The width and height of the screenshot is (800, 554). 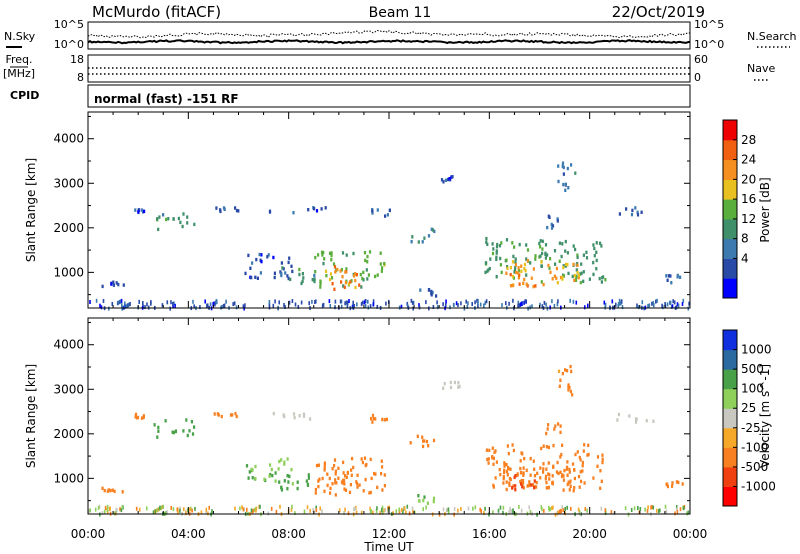 I want to click on colorbar-tick-label: 16, so click(x=748, y=199).